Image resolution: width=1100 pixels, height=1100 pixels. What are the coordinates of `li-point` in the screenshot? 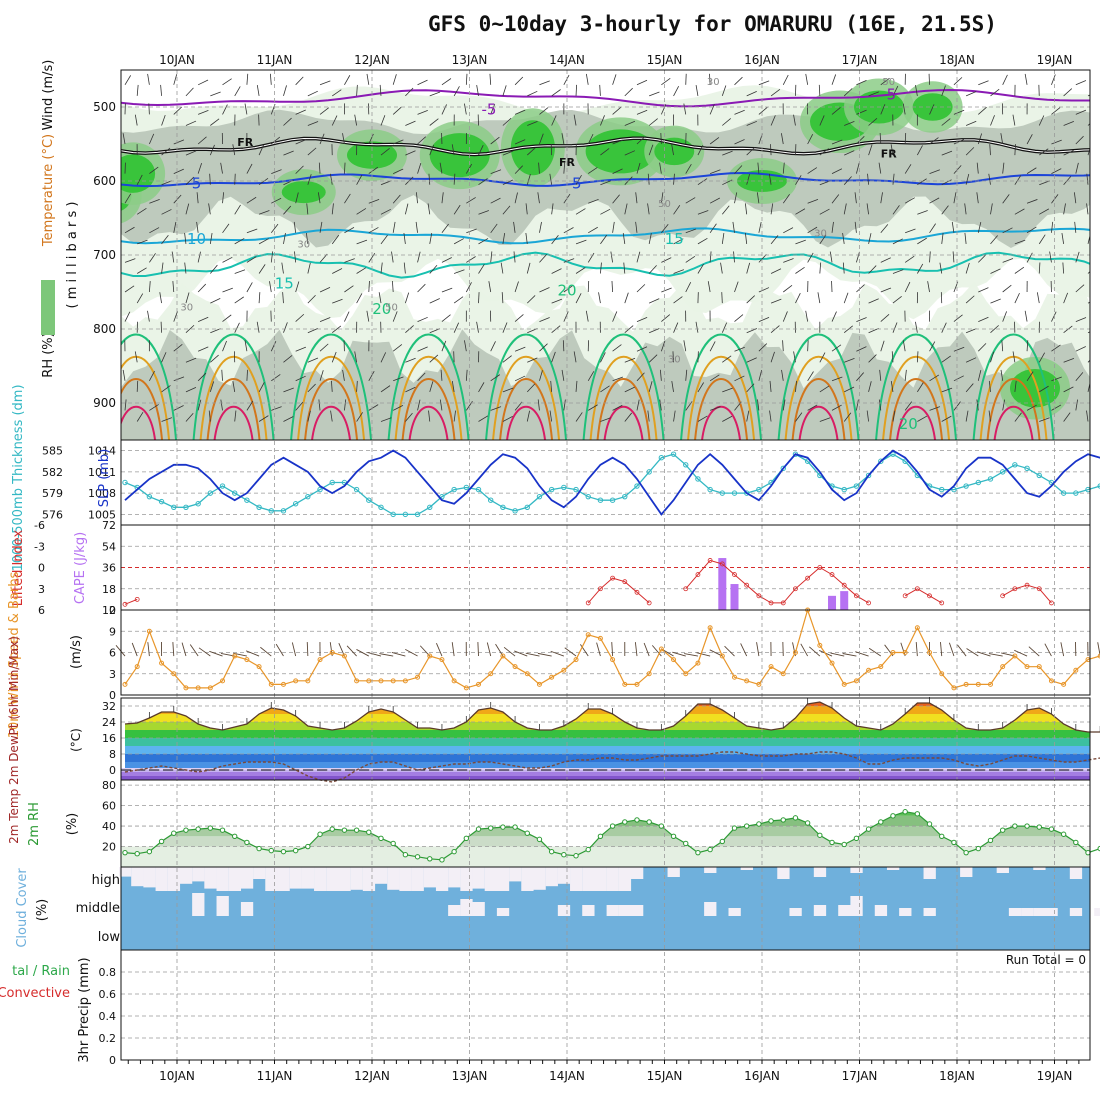 It's located at (710, 560).